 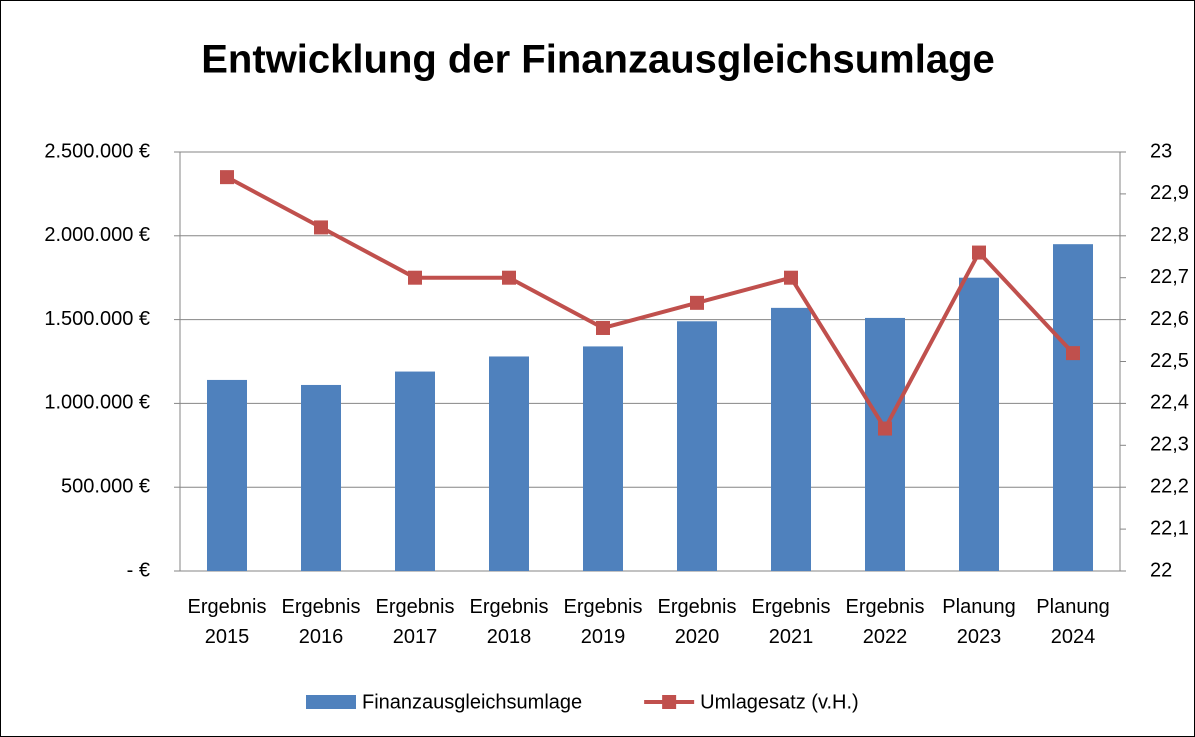 I want to click on y2-tick-label: 22,1, so click(x=1169, y=528).